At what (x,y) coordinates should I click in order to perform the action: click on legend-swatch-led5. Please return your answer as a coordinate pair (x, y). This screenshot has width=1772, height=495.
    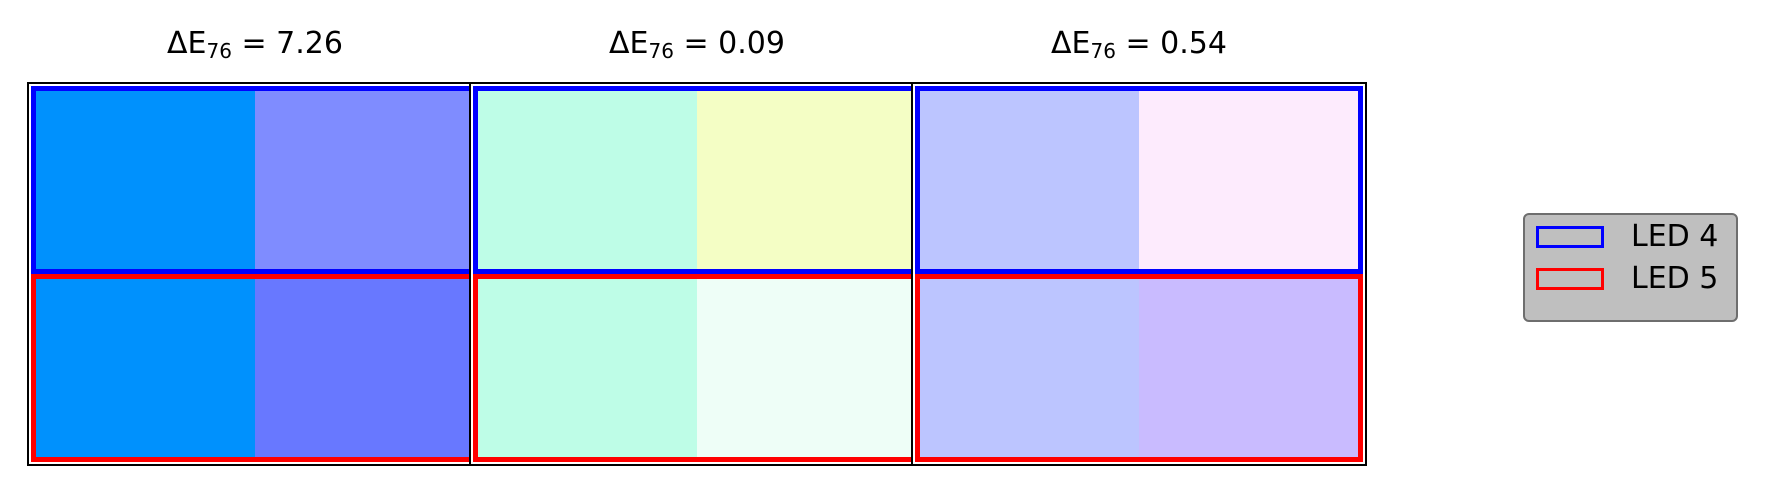
    Looking at the image, I should click on (1570, 279).